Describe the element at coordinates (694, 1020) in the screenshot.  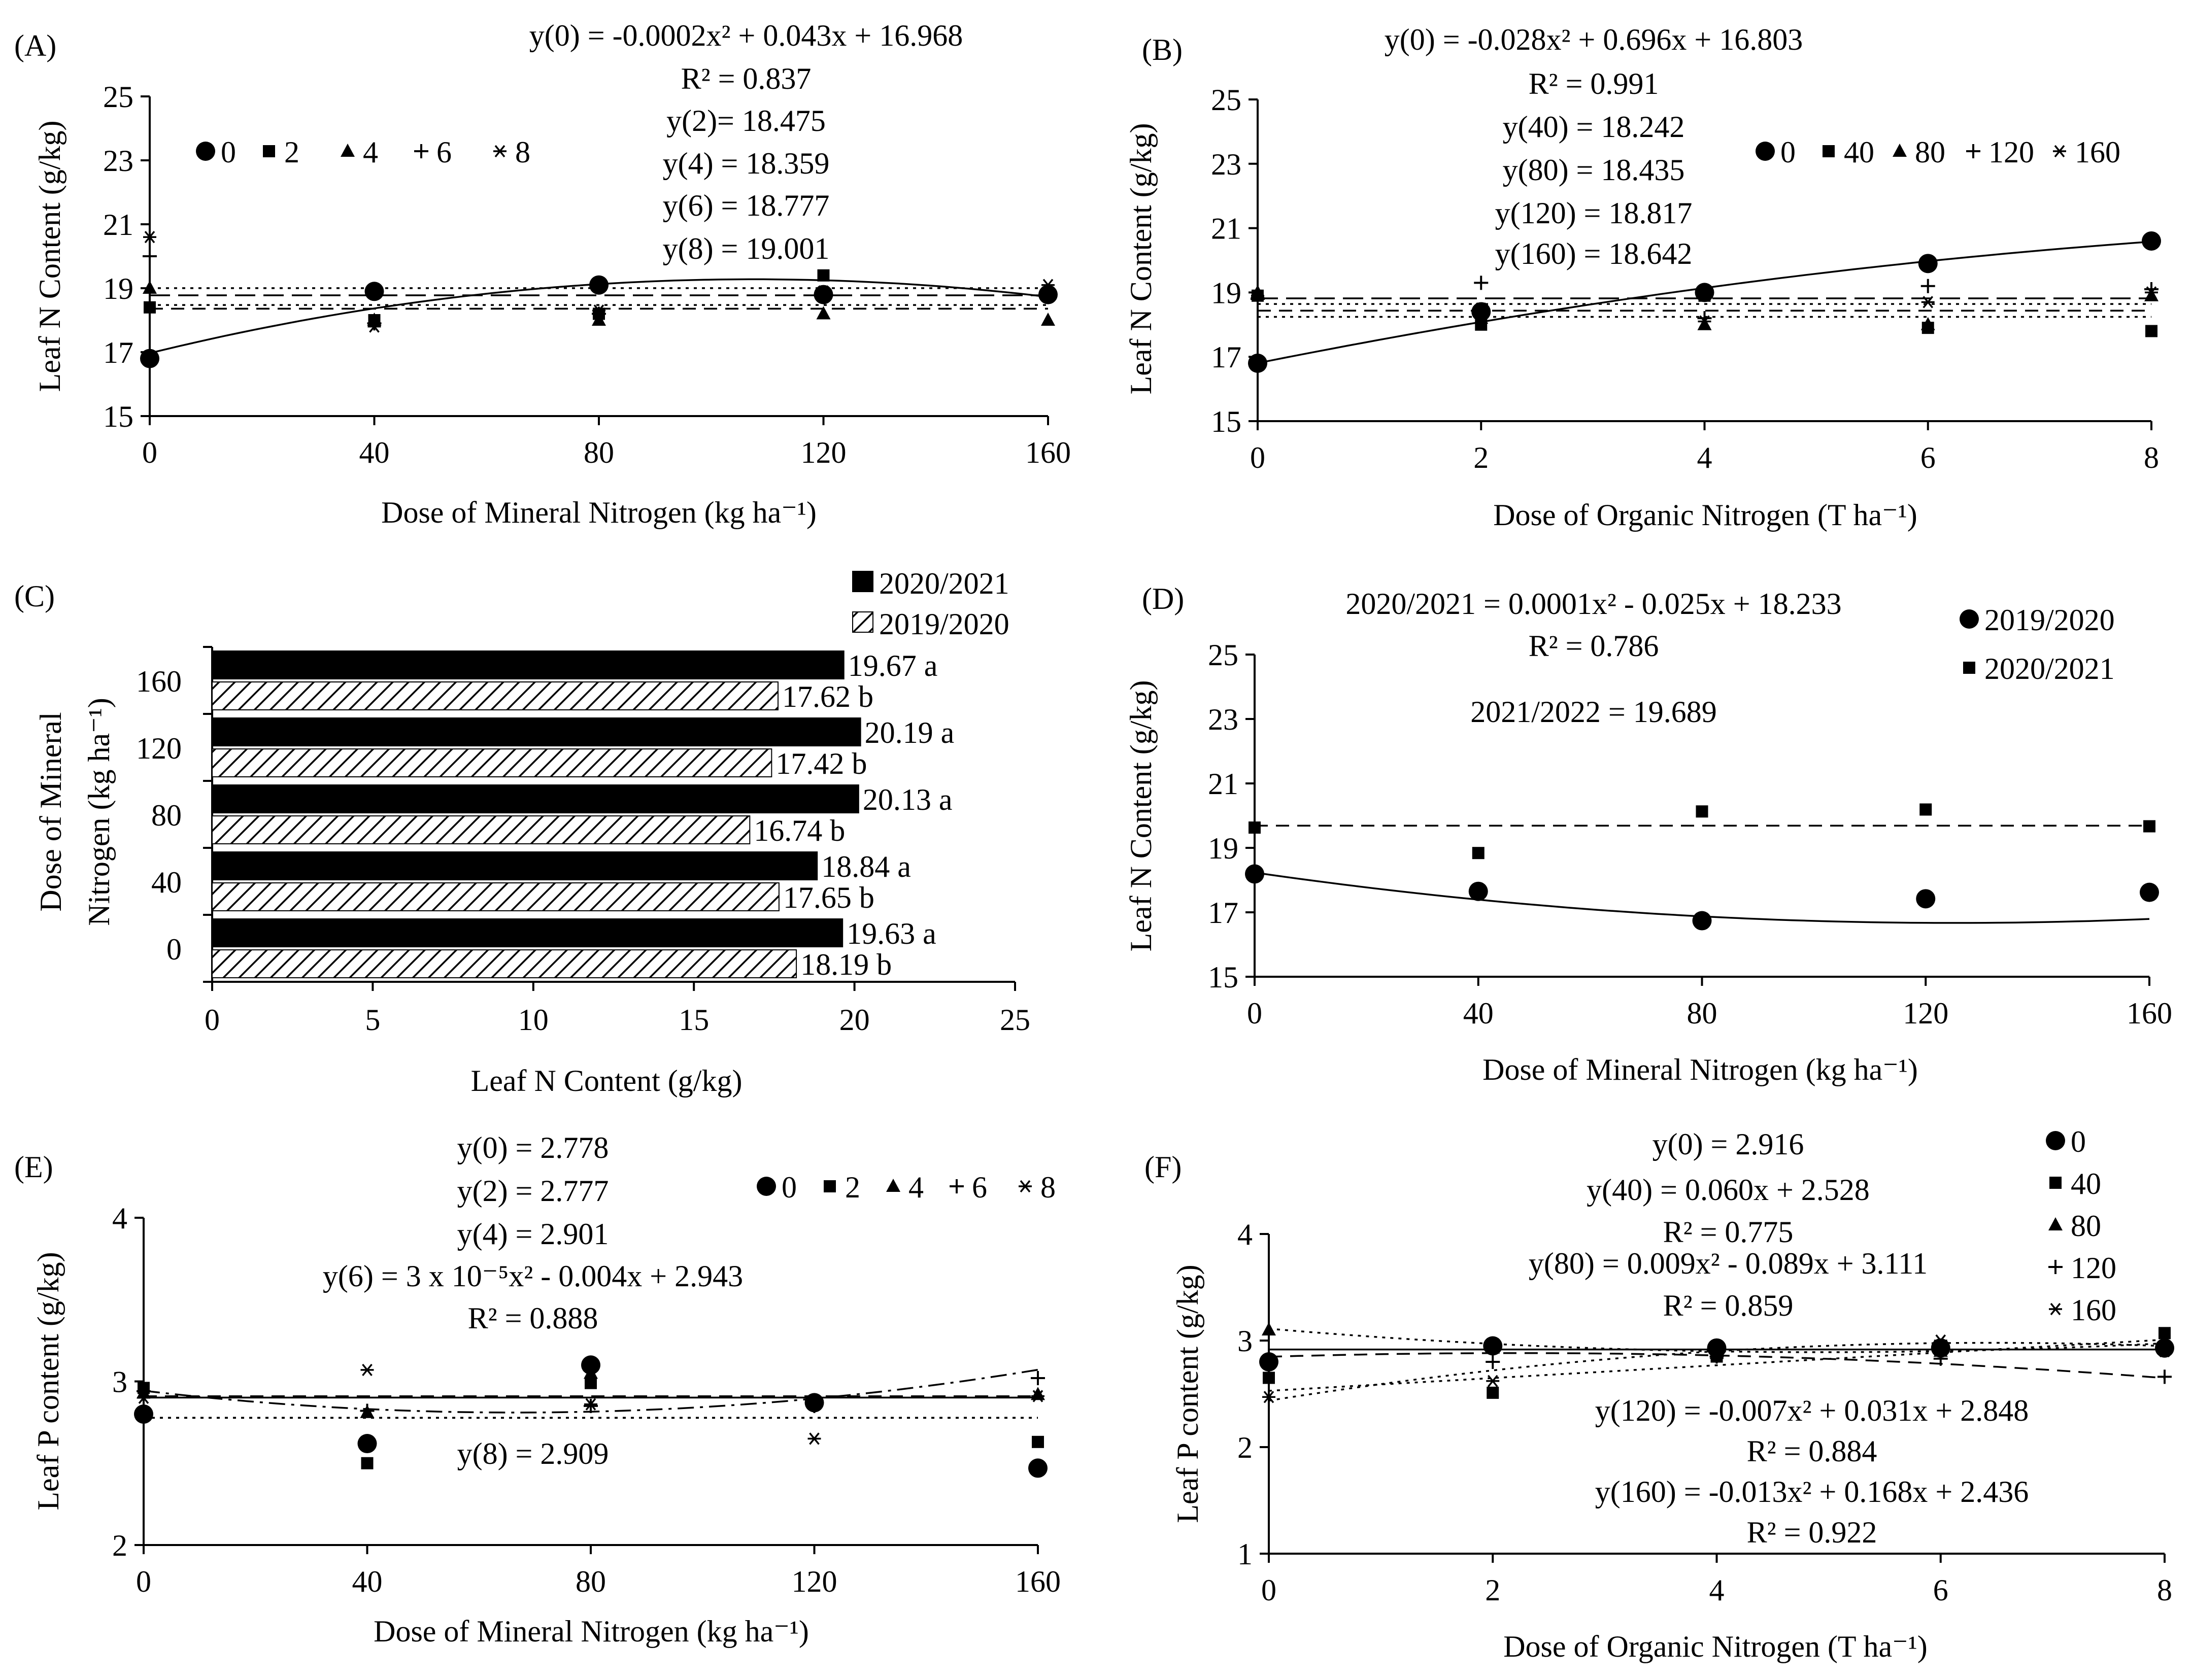
I see `x-tick-label: 15` at that location.